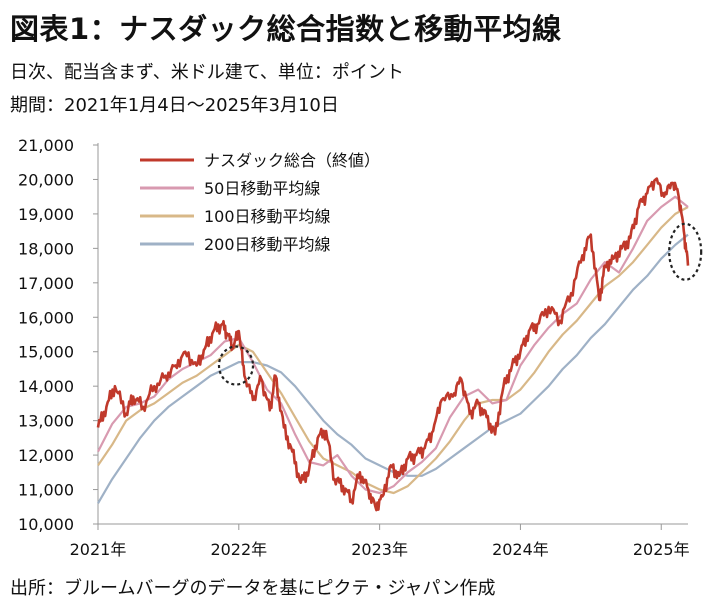 Image resolution: width=714 pixels, height=605 pixels. I want to click on x-tick-label: 2025年, so click(661, 549).